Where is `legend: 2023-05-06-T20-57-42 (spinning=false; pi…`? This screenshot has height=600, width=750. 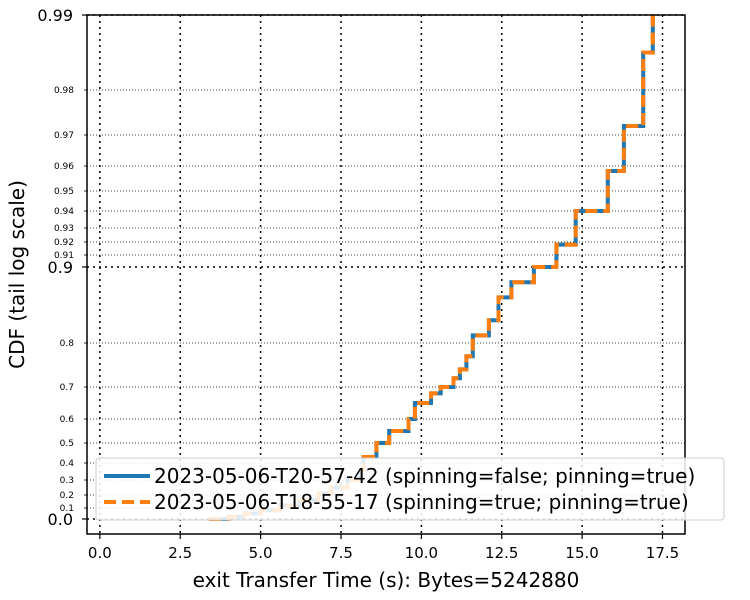 legend: 2023-05-06-T20-57-42 (spinning=false; pi… is located at coordinates (410, 489).